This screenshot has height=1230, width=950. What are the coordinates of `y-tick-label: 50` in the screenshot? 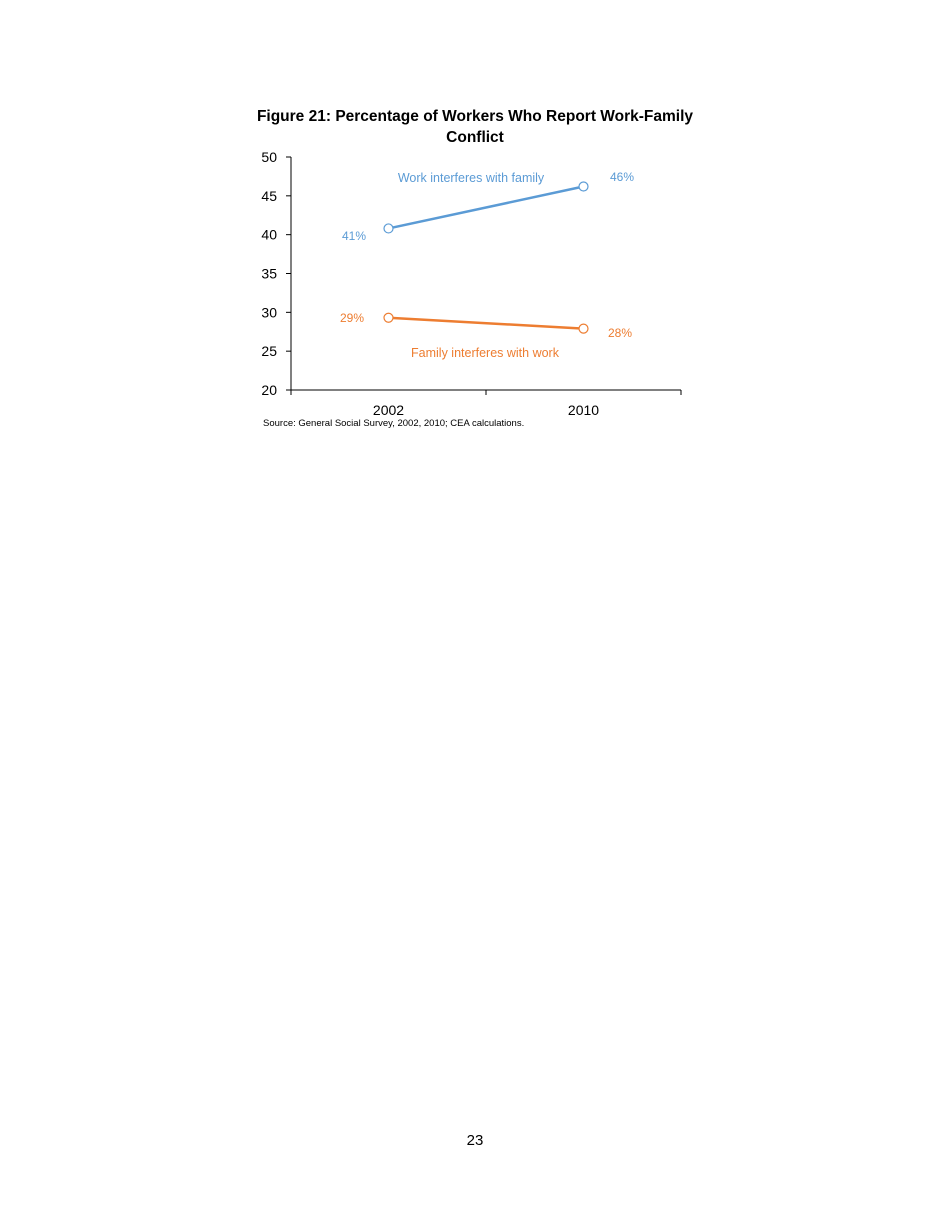 It's located at (269, 157).